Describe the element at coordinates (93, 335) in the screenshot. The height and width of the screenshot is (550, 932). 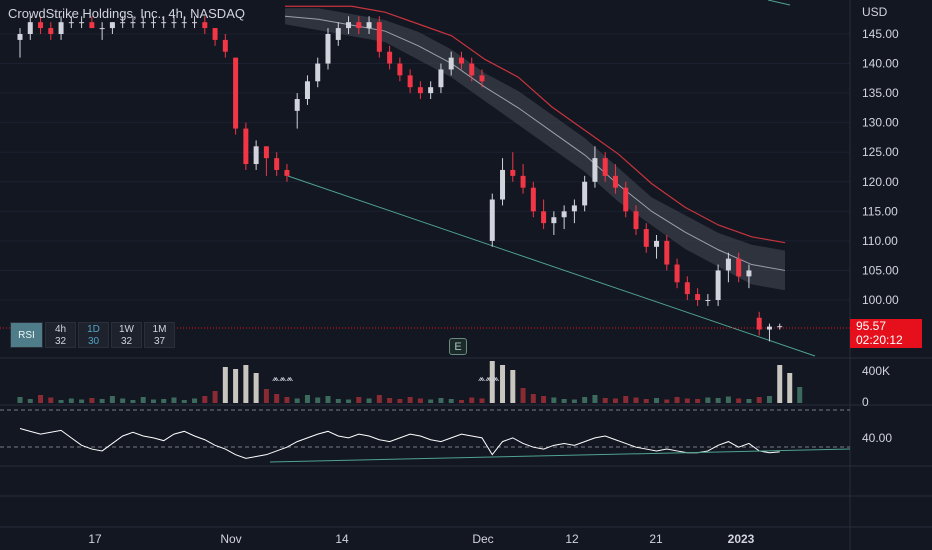
I see `rsi-tf-1d: 1D 30` at that location.